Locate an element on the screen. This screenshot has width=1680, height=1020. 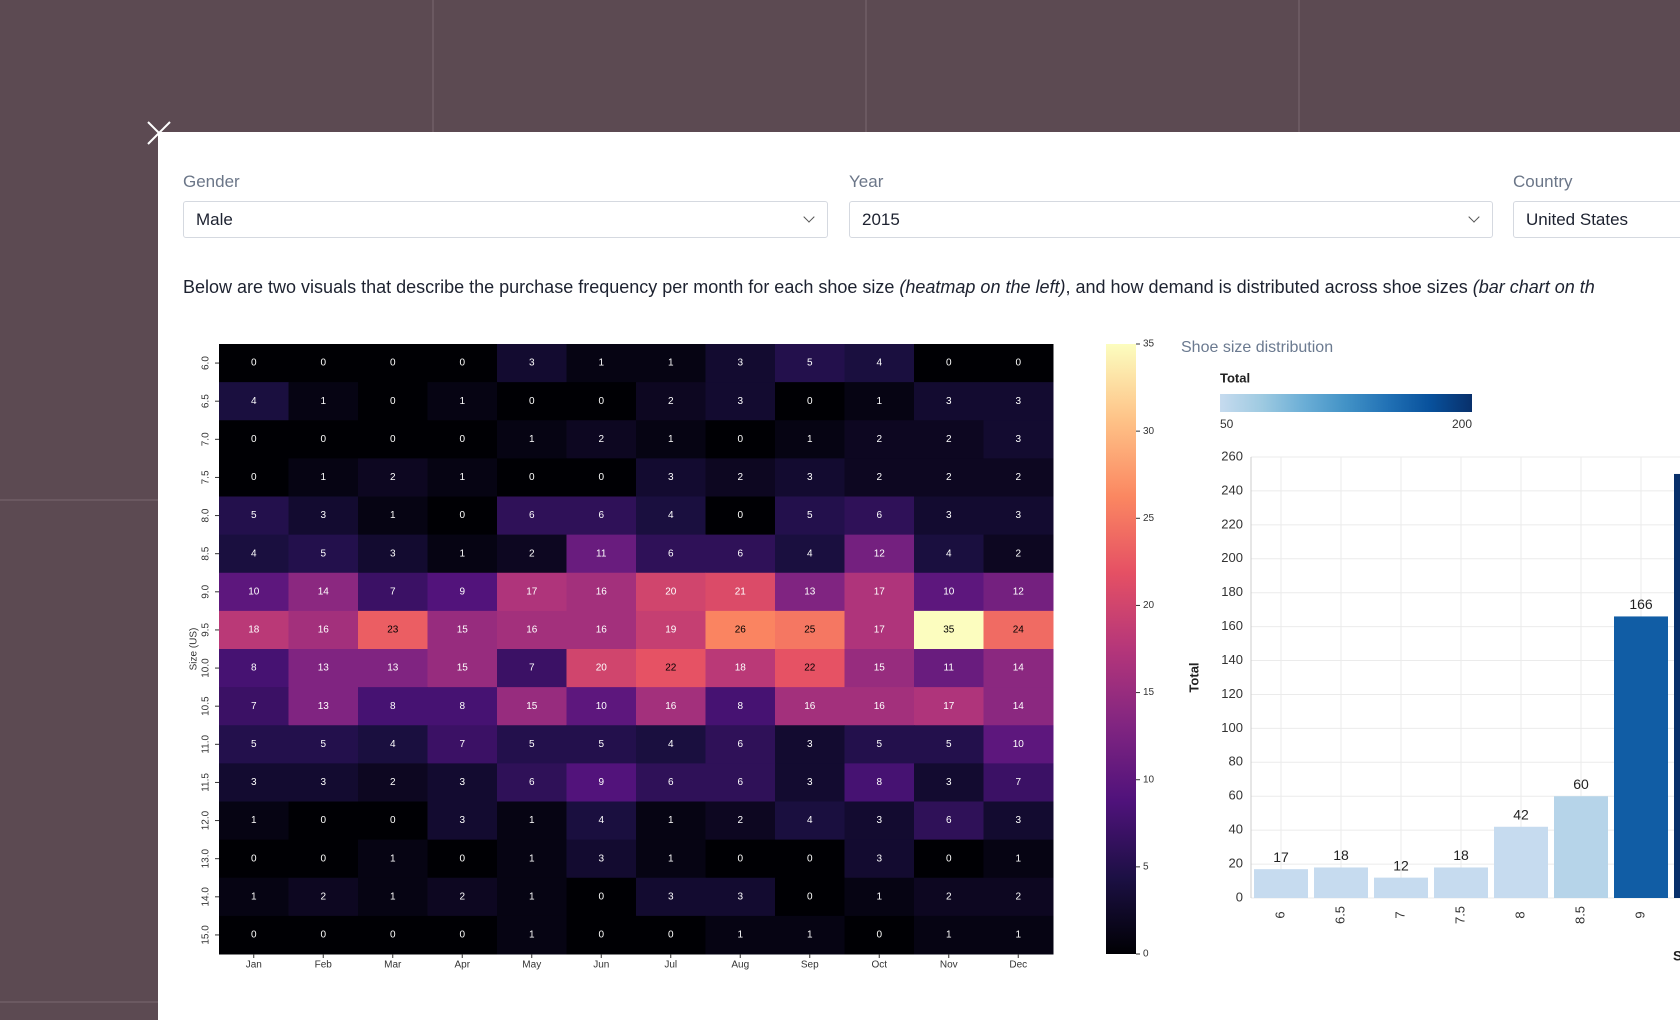
filter-value: Male is located at coordinates (214, 219).